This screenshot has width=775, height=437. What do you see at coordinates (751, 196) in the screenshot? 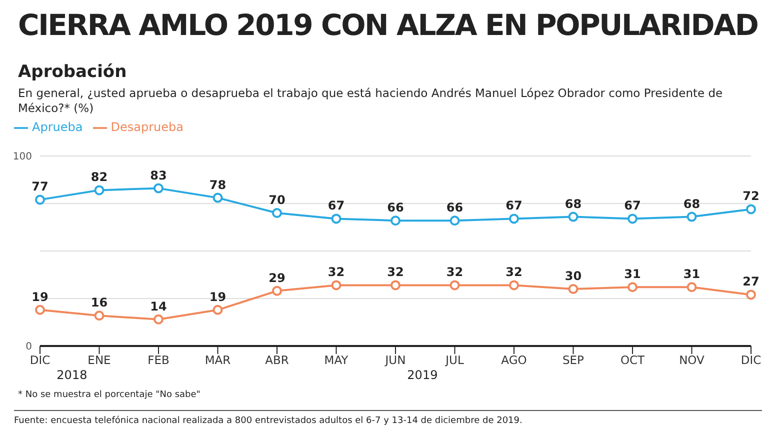
I see `data-label: 72` at bounding box center [751, 196].